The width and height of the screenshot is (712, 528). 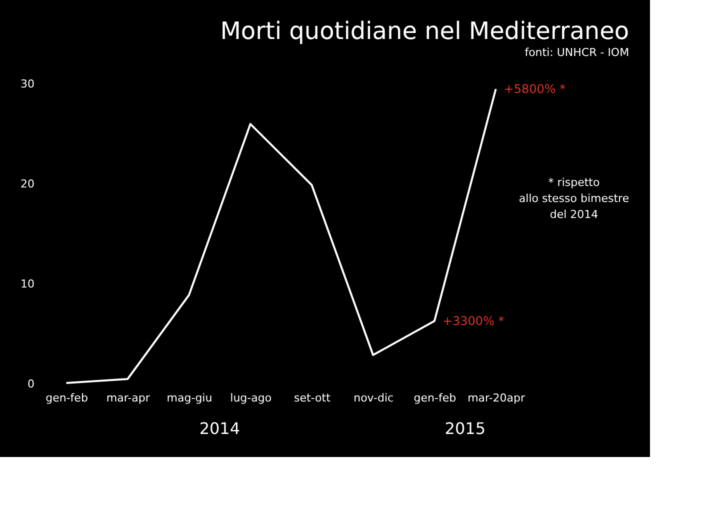 What do you see at coordinates (31, 384) in the screenshot?
I see `y-tick-label: 0` at bounding box center [31, 384].